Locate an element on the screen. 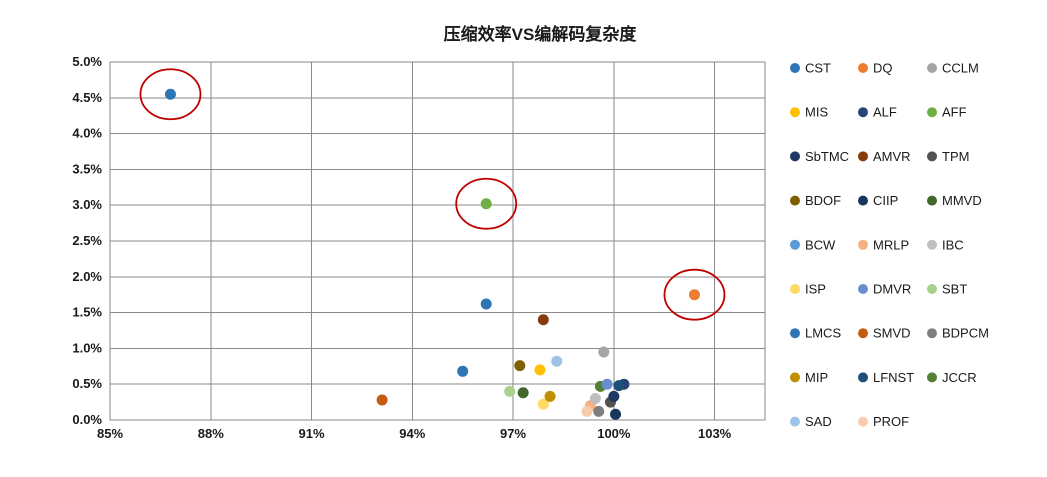 This screenshot has width=1047, height=477. legend-label-TPM: TPM is located at coordinates (955, 156).